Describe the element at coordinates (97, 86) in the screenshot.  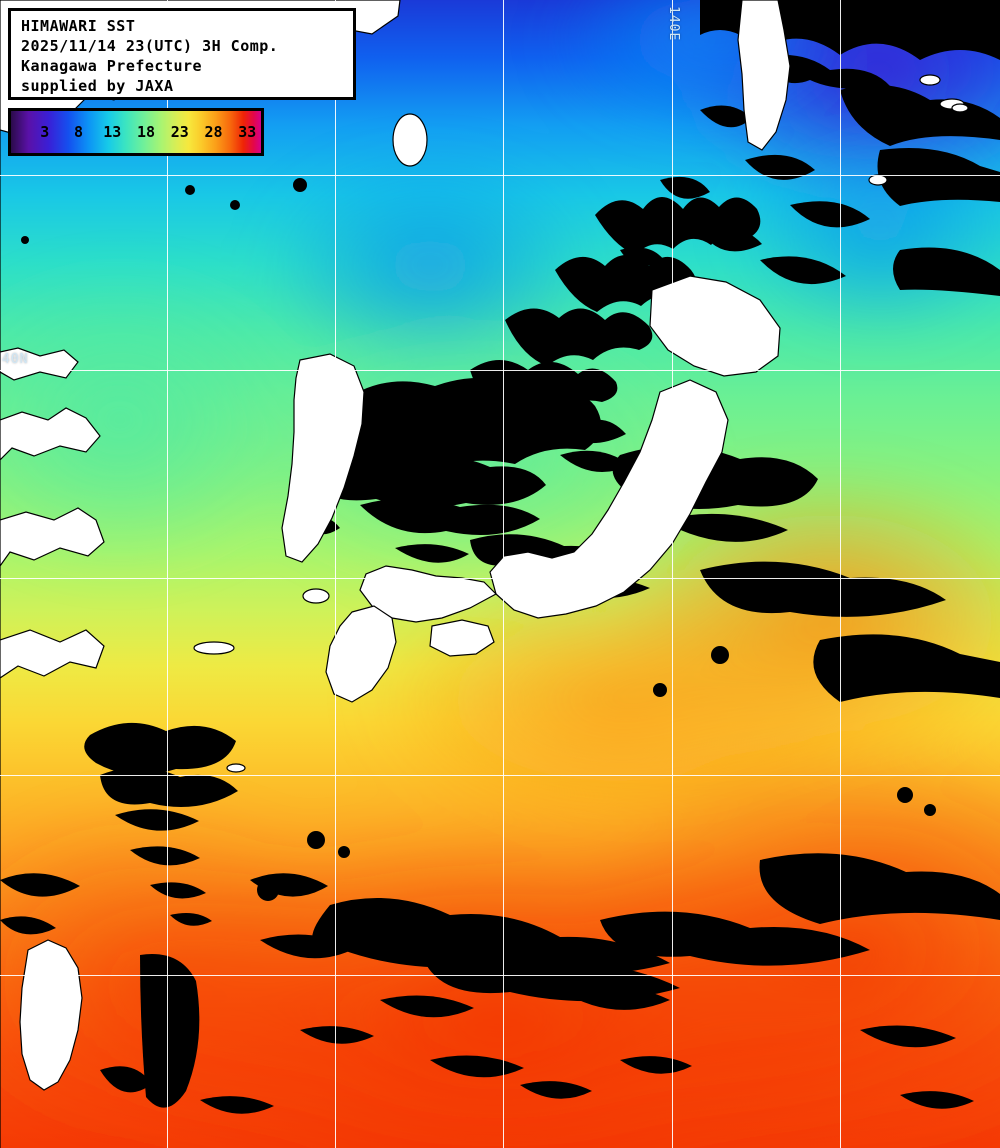
I see `title-line-credit: supplied by JAXA` at that location.